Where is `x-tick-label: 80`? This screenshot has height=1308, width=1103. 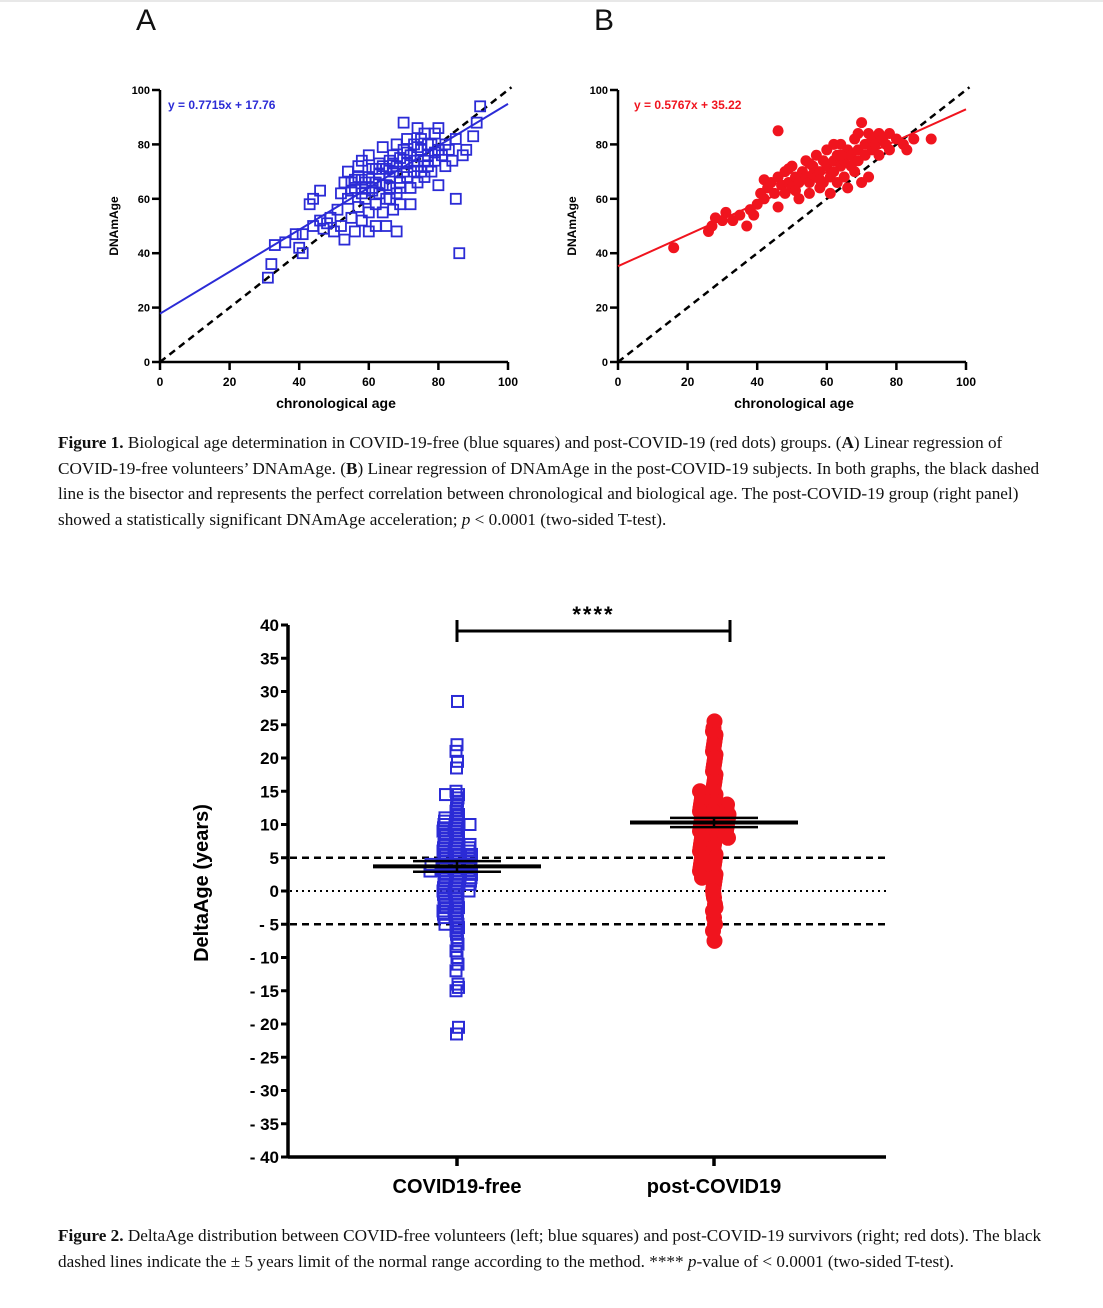 x-tick-label: 80 is located at coordinates (439, 382).